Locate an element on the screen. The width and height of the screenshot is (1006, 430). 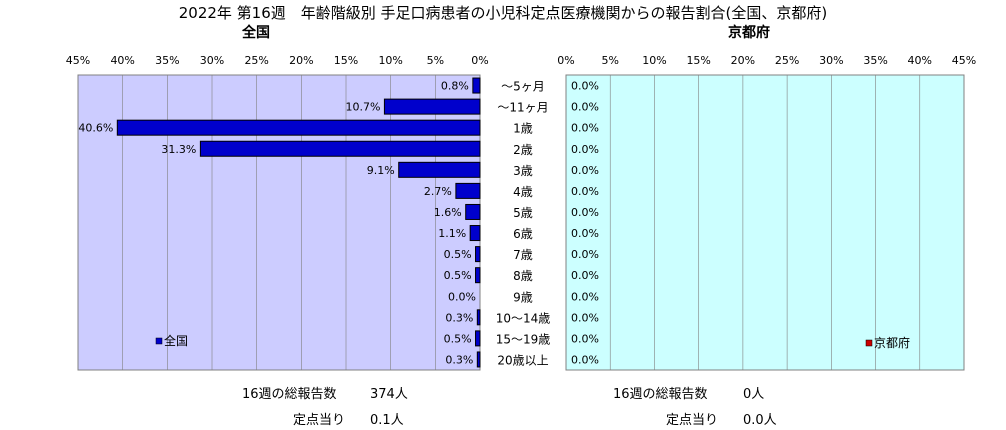
kyoto-legend-marker is located at coordinates (869, 343).